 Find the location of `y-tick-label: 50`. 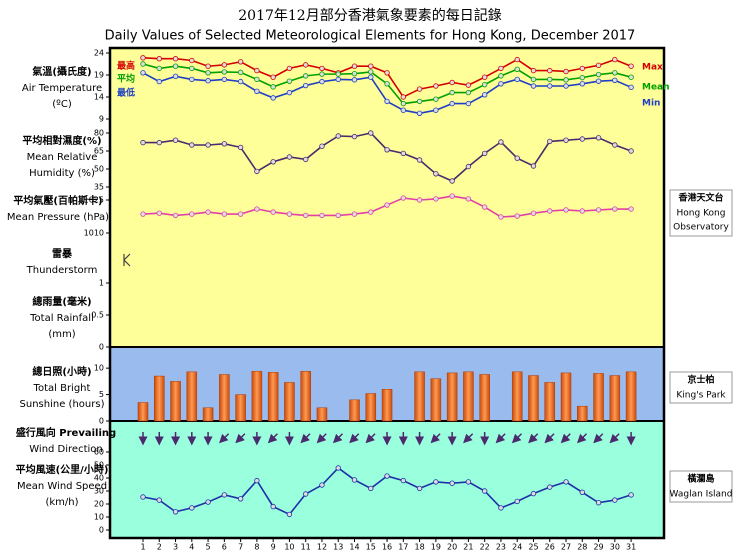

y-tick-label: 50 is located at coordinates (99, 465).